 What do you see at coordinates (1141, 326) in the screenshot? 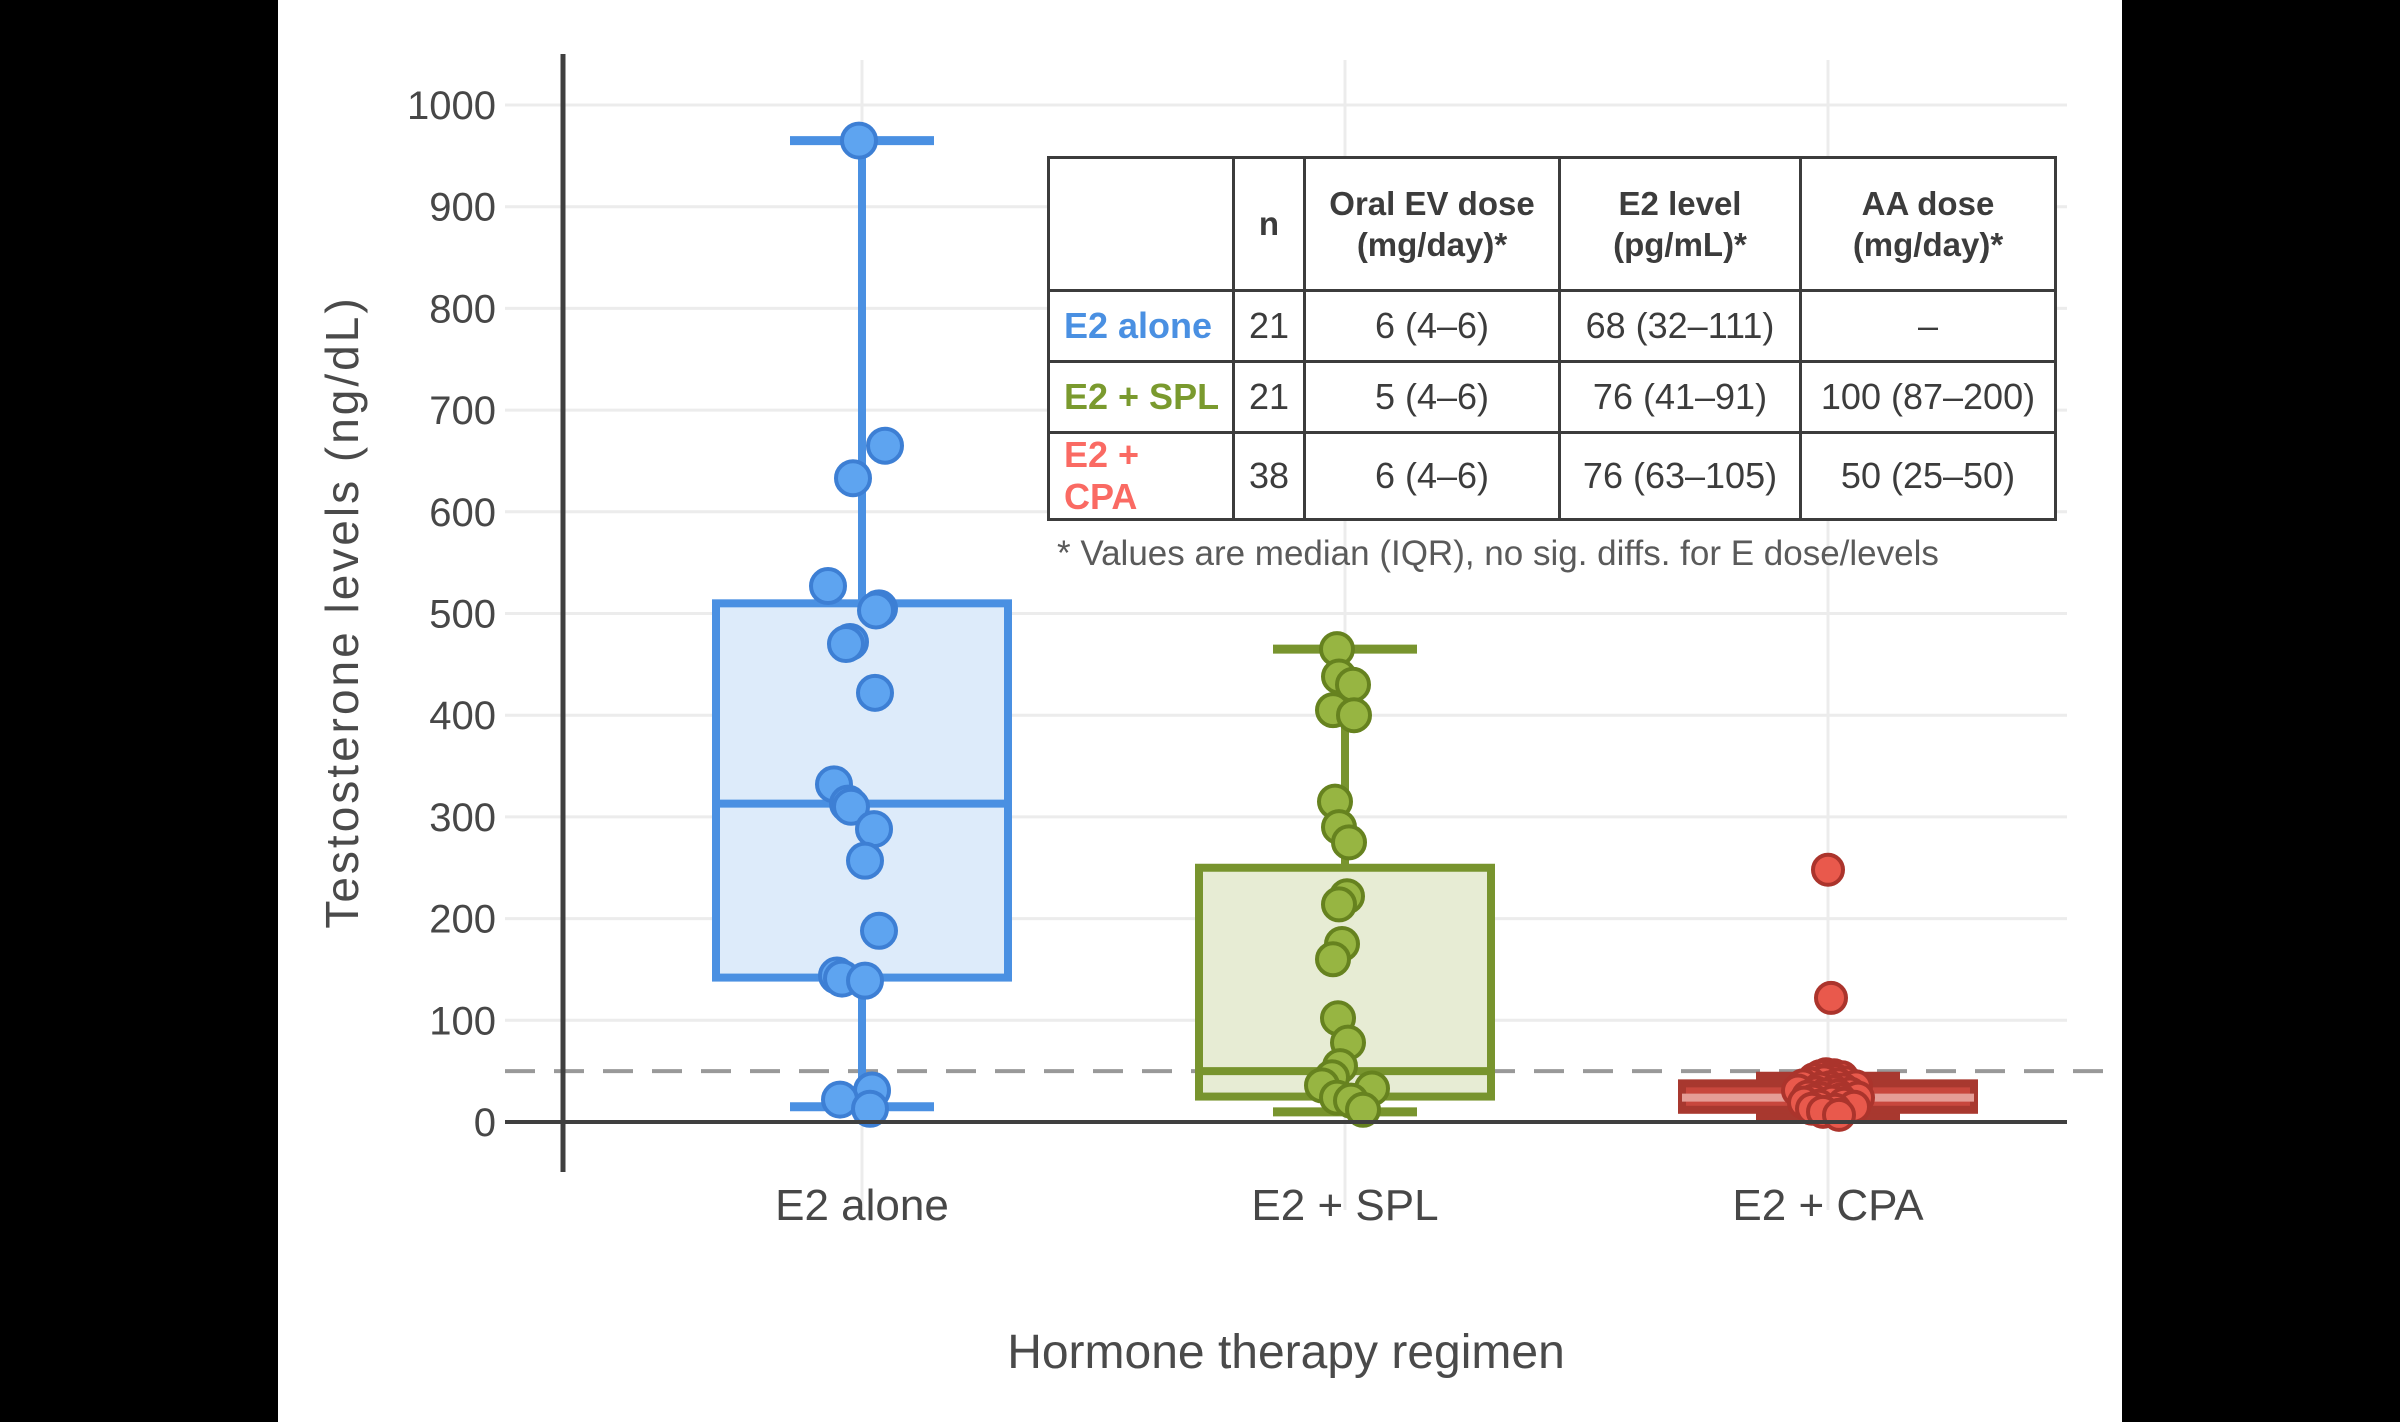
I see `row-label-e2-alone: E2 alone` at bounding box center [1141, 326].